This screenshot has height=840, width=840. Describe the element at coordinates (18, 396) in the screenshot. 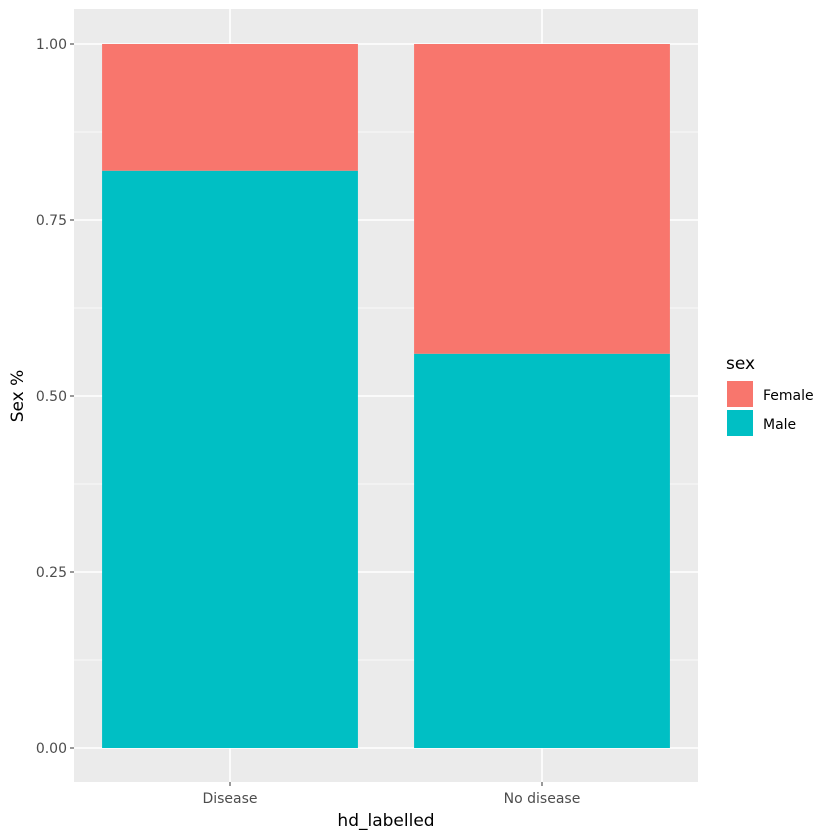

I see `y-axis-title: Sex %` at that location.